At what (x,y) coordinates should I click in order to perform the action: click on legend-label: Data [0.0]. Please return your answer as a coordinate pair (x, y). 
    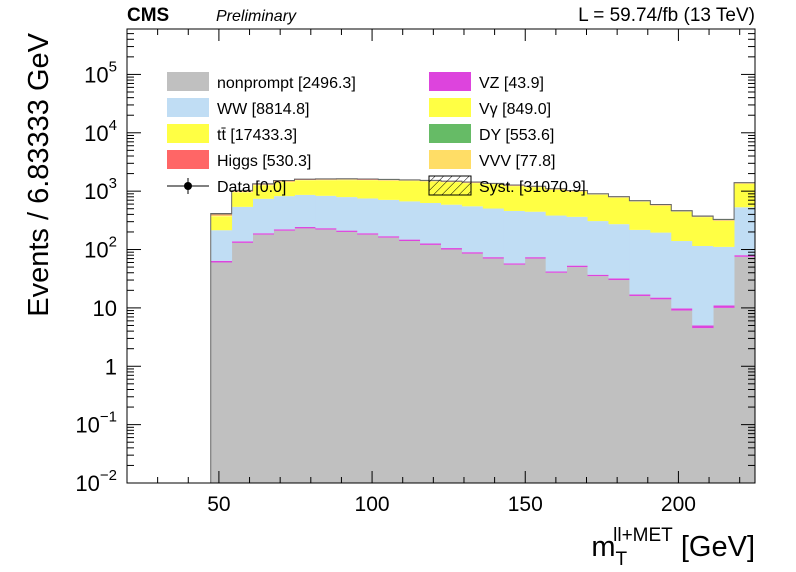
    Looking at the image, I should click on (251, 187).